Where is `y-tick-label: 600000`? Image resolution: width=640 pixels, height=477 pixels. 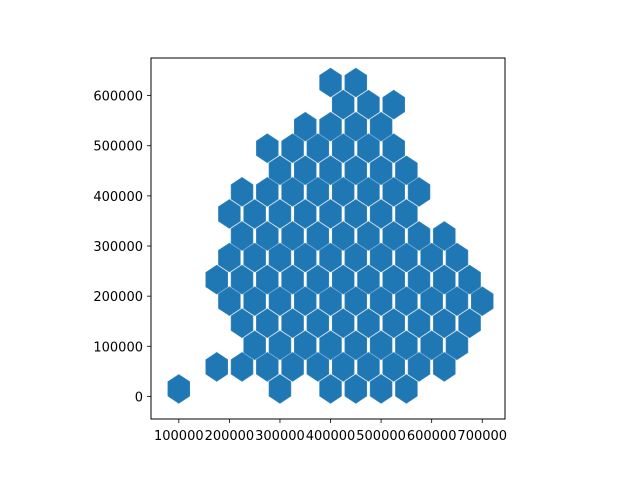 y-tick-label: 600000 is located at coordinates (118, 97).